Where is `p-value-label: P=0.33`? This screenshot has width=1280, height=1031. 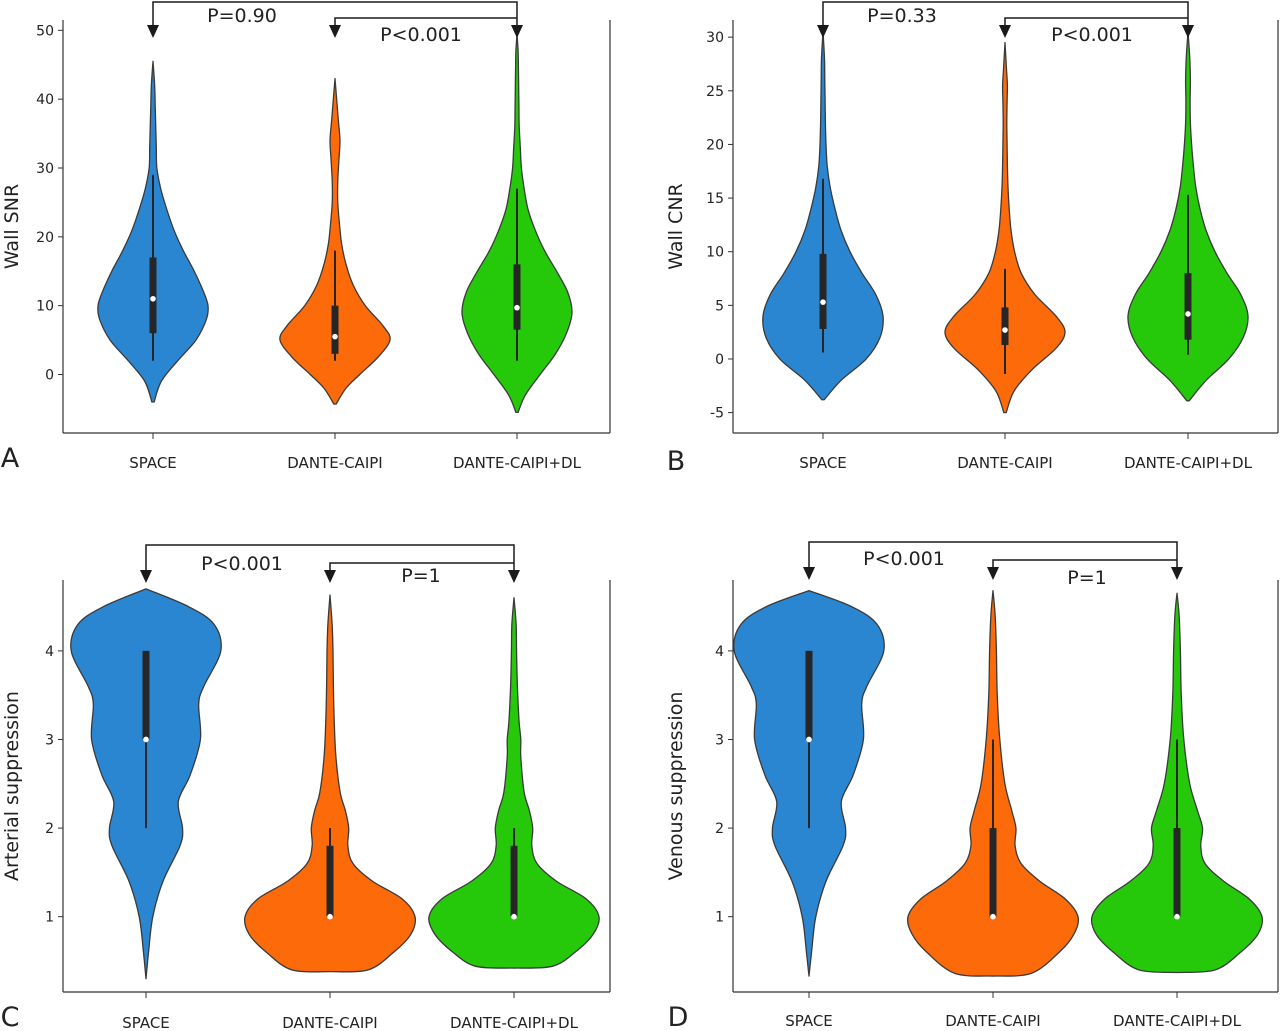 p-value-label: P=0.33 is located at coordinates (902, 16).